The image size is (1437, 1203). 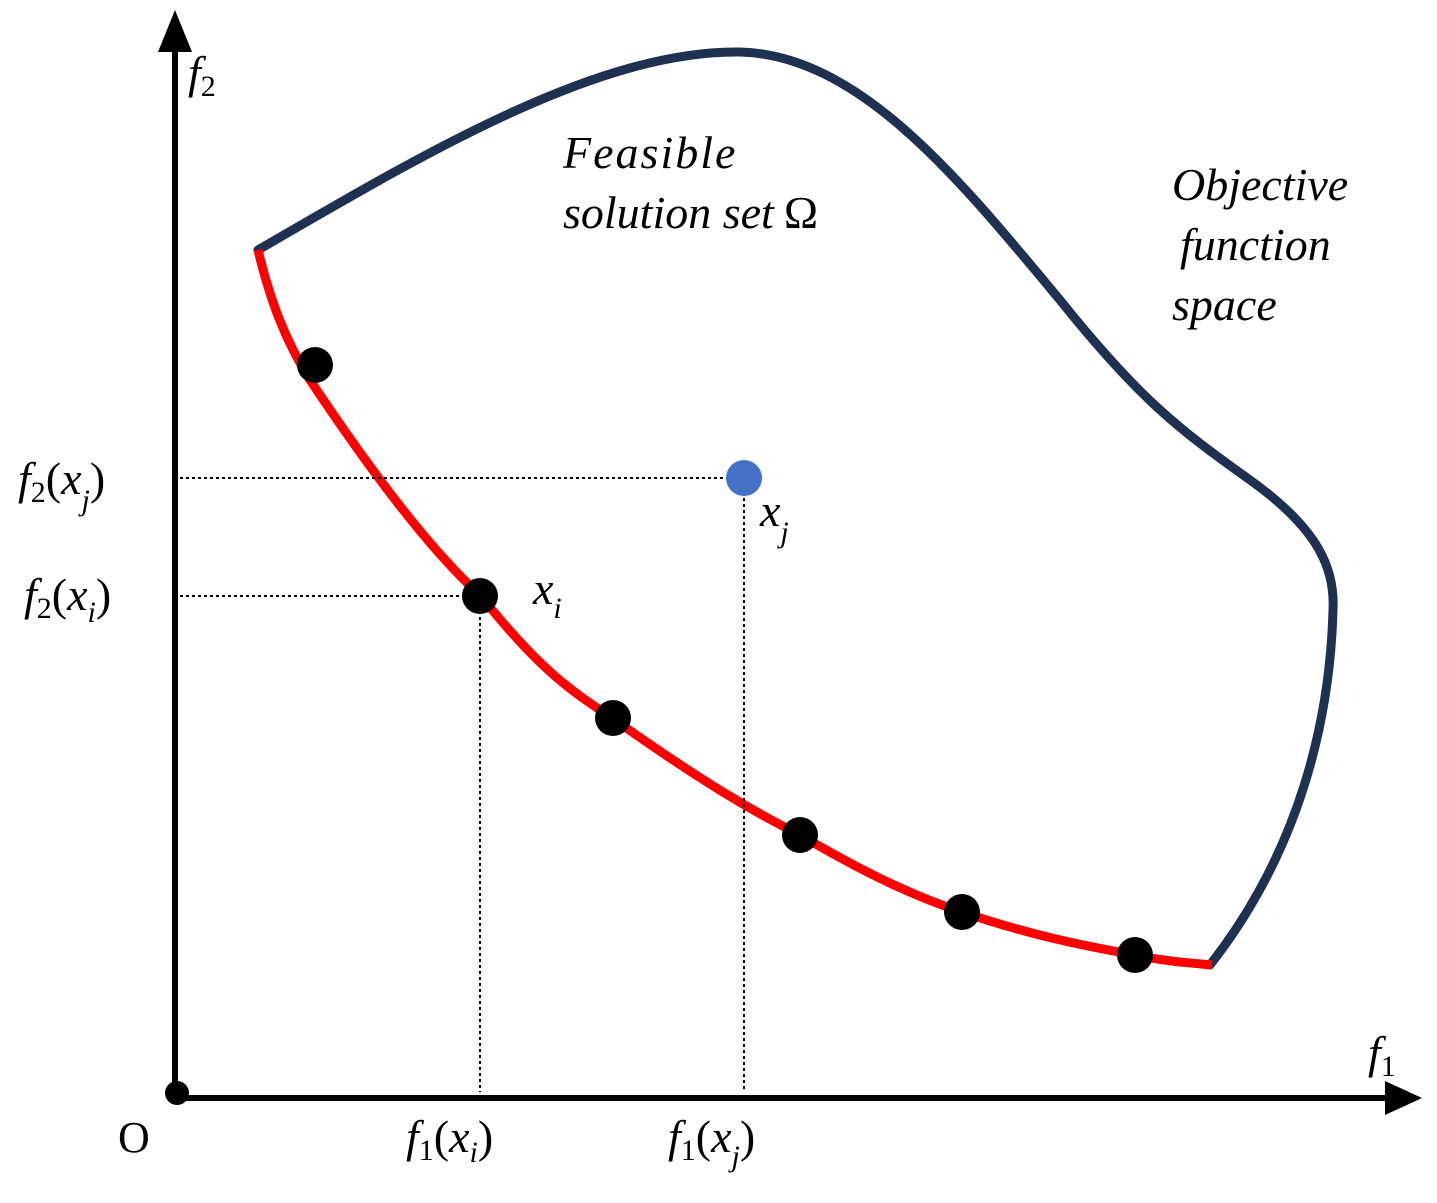 What do you see at coordinates (67, 599) in the screenshot?
I see `tick-label-f2-xi: f2(xi)` at bounding box center [67, 599].